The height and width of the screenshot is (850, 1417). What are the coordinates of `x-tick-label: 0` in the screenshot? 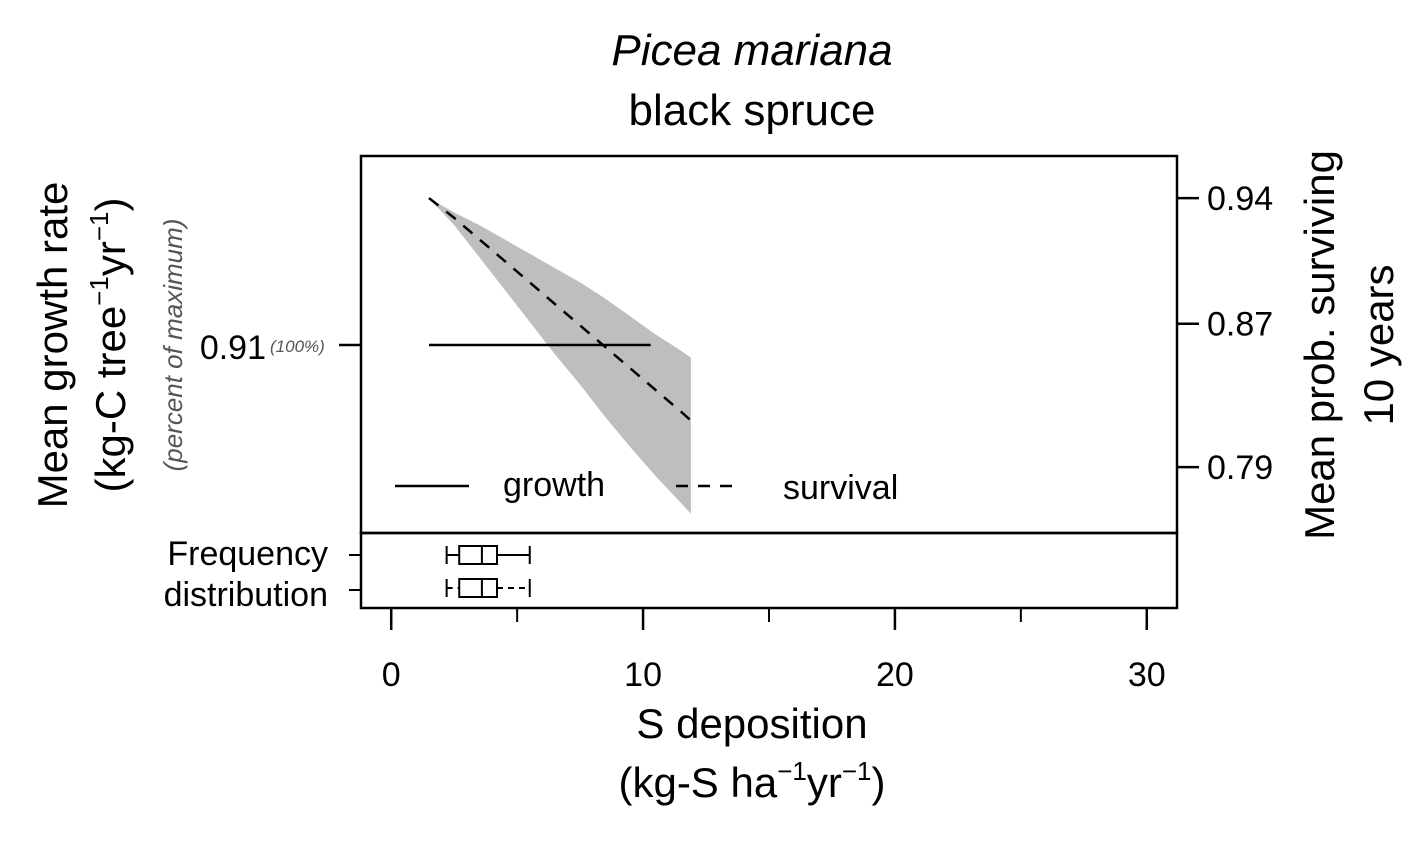 It's located at (391, 675).